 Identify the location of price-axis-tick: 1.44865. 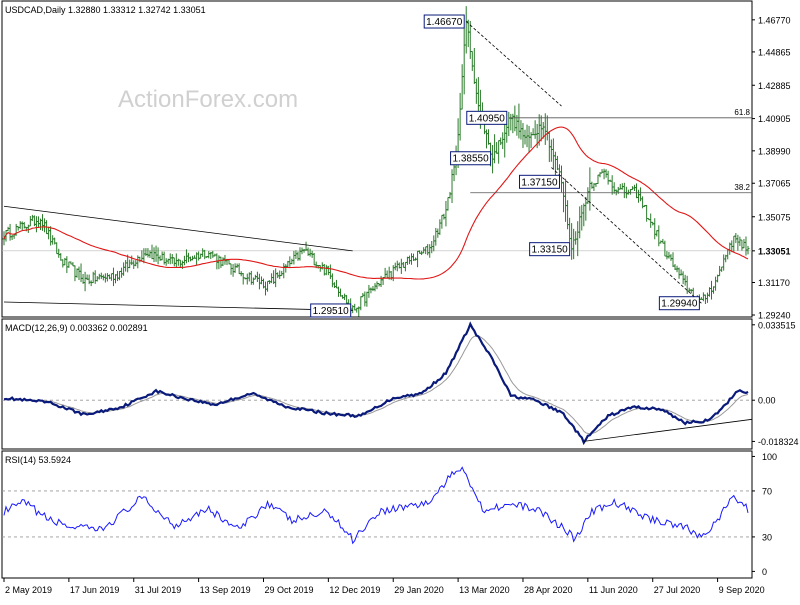
(774, 52).